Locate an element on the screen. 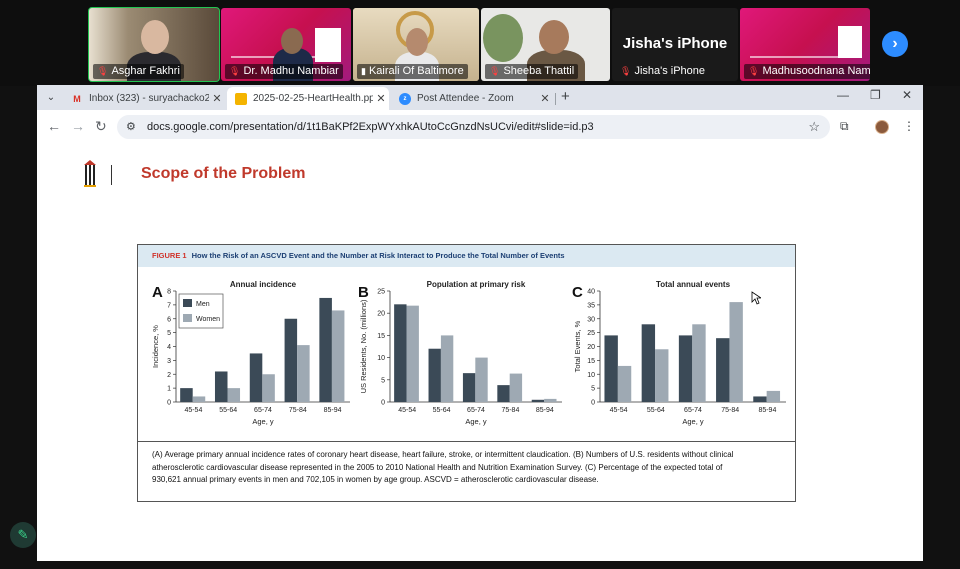  y-tick-label: 4 is located at coordinates (169, 347).